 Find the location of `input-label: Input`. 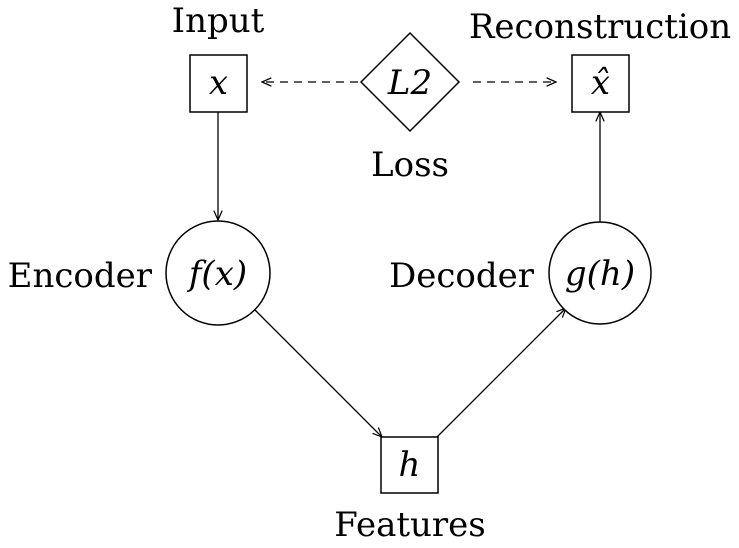

input-label: Input is located at coordinates (218, 21).